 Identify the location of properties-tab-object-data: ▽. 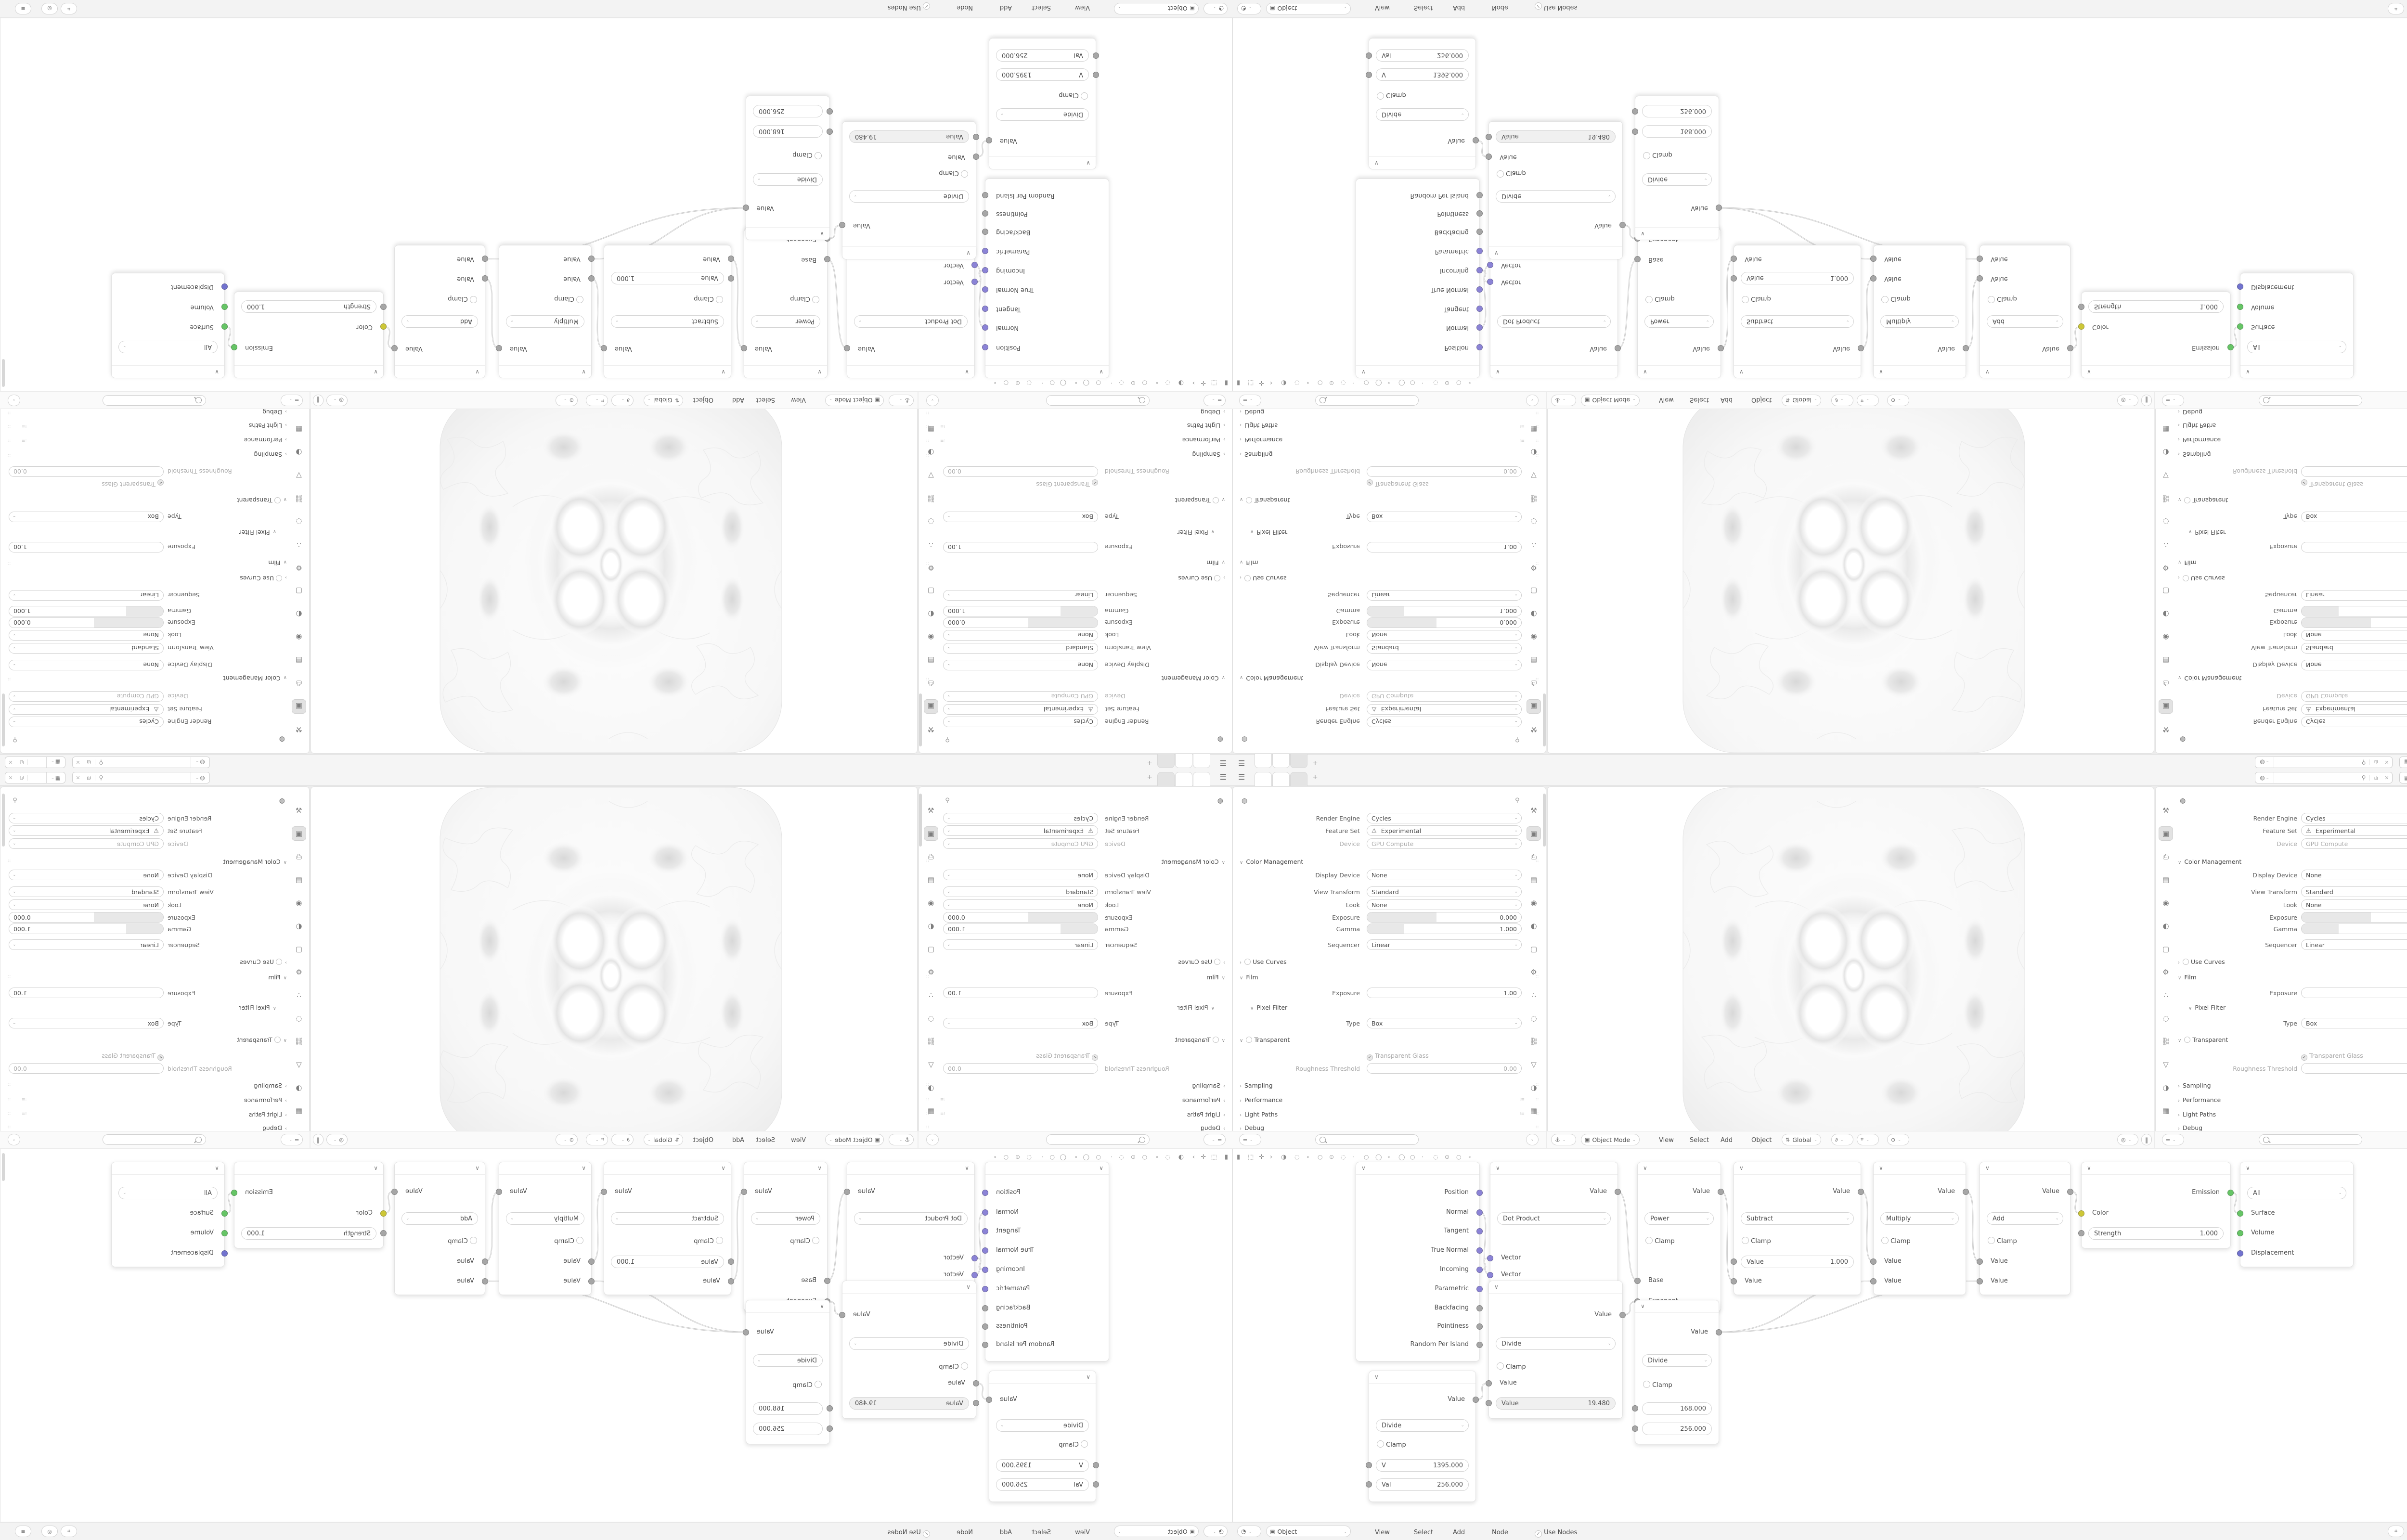
(931, 475).